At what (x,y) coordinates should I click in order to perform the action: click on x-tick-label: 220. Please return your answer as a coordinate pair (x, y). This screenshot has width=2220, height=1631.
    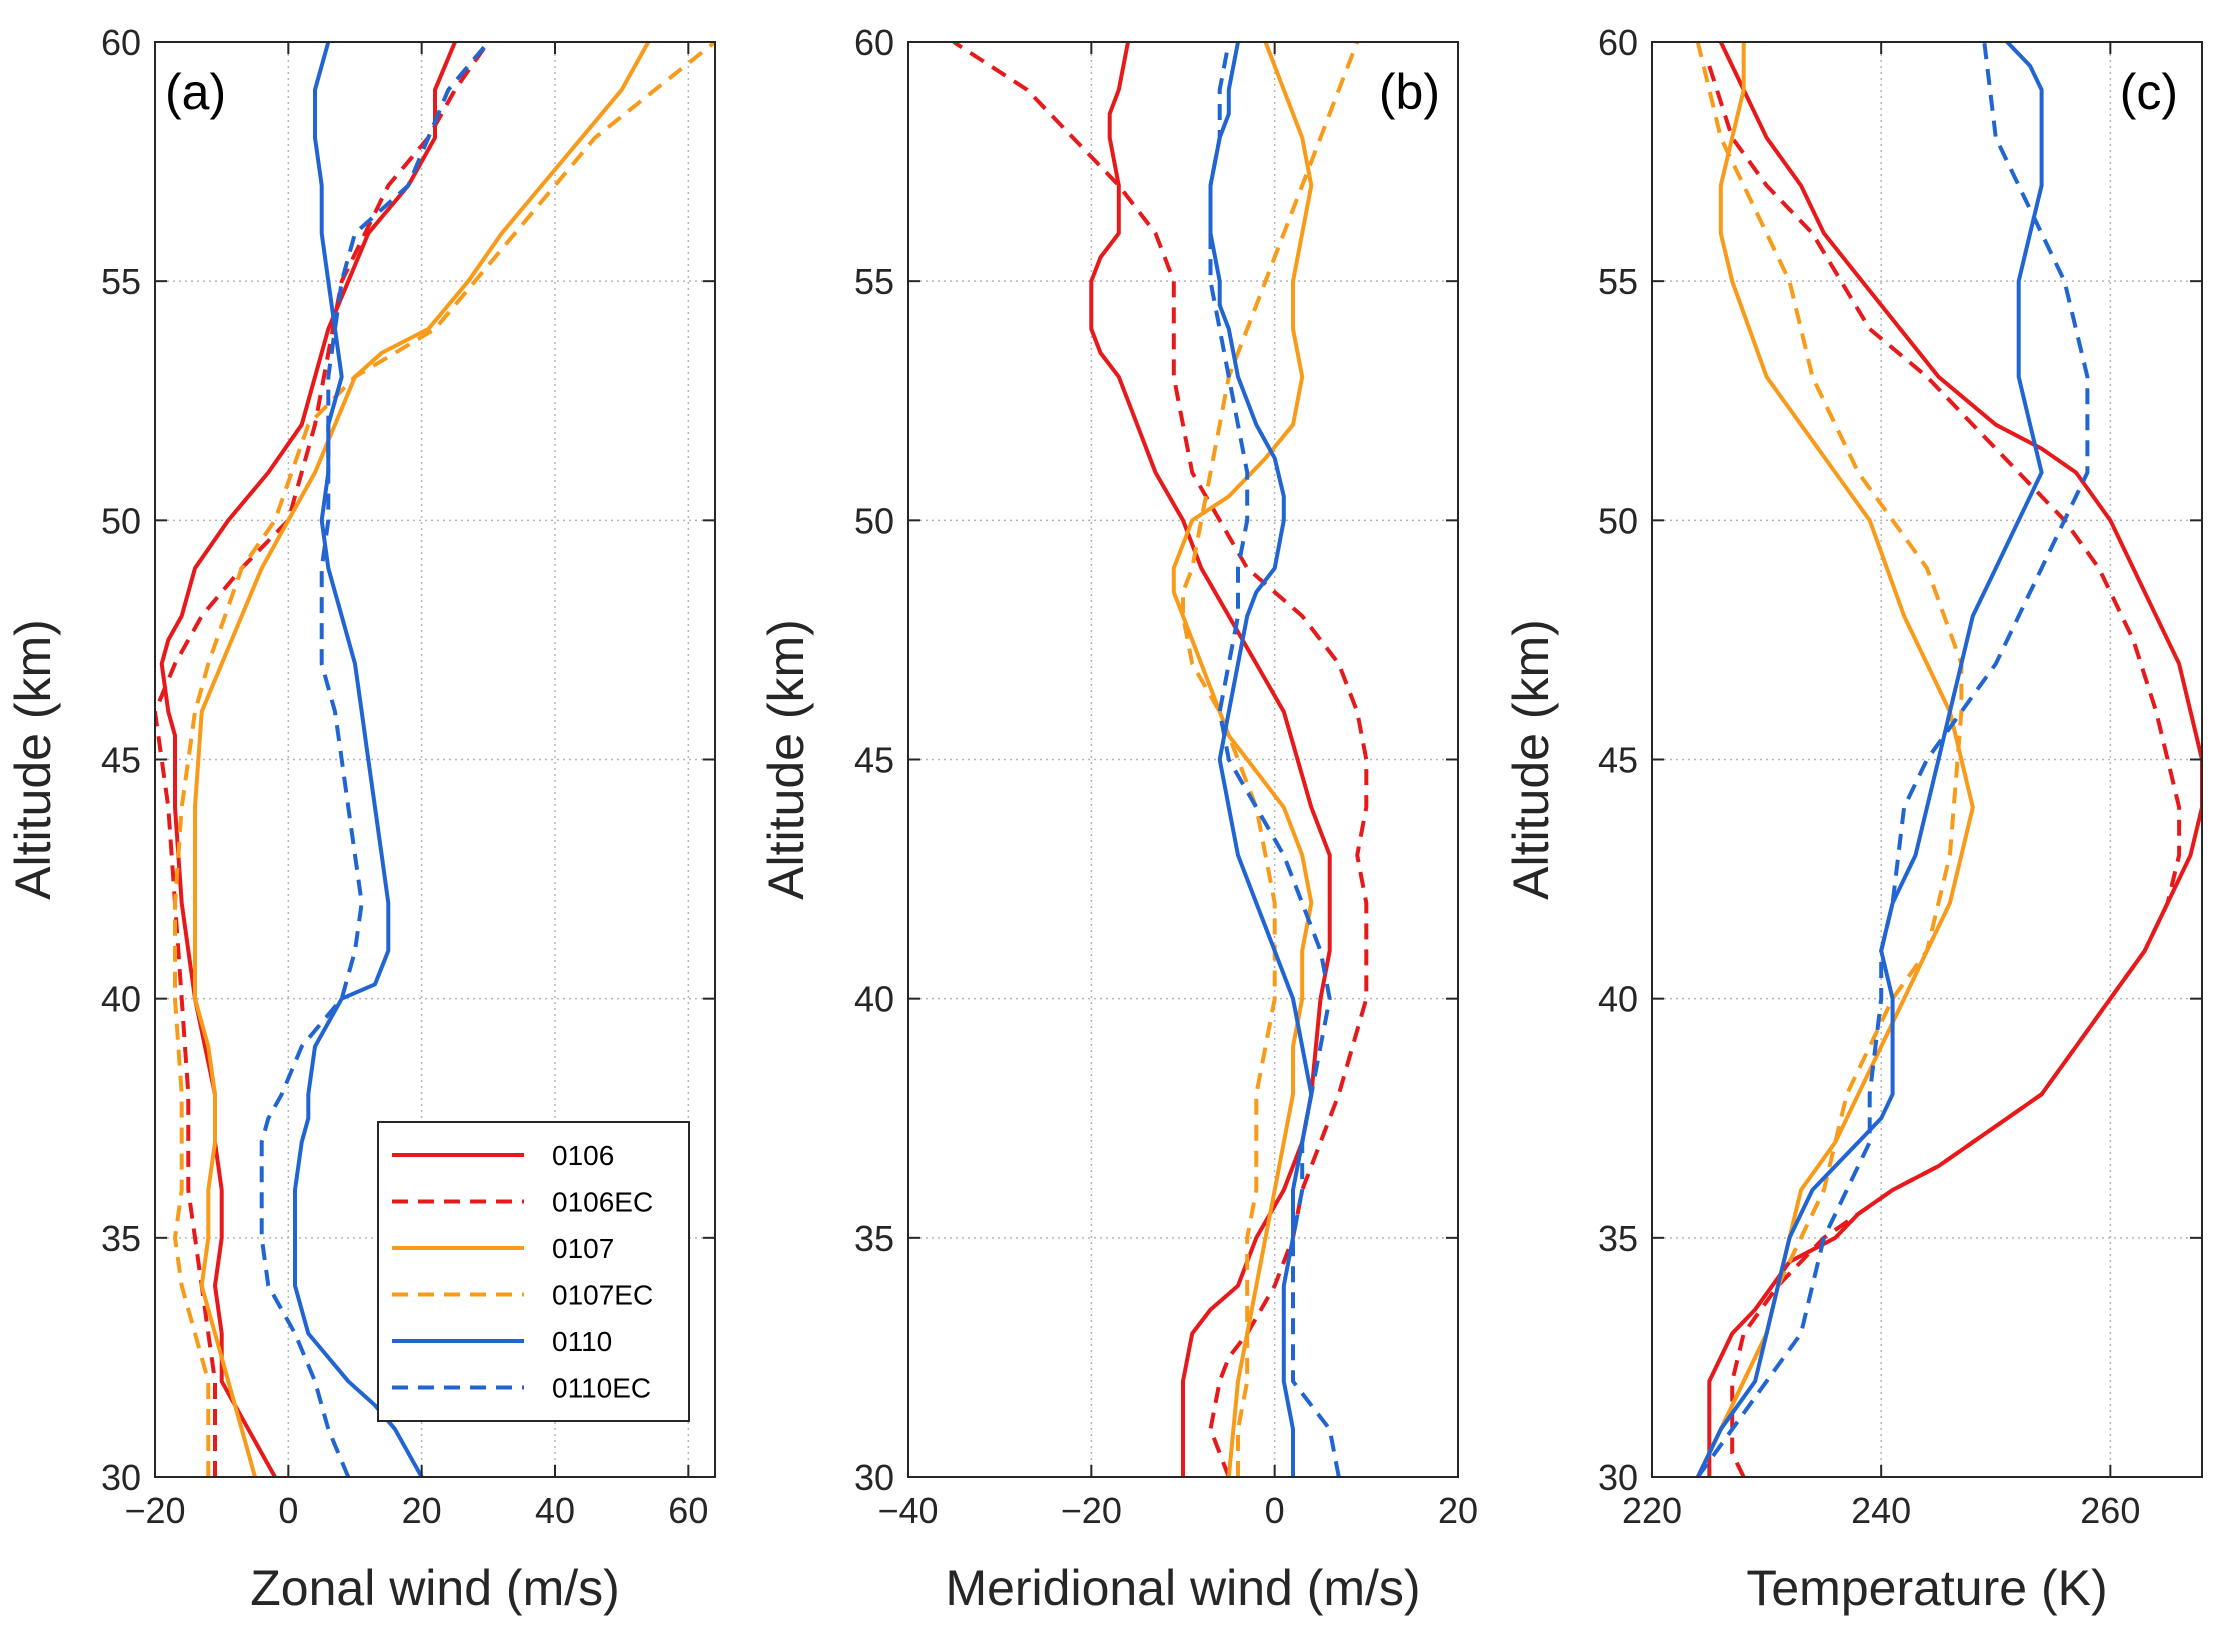
    Looking at the image, I should click on (1652, 1510).